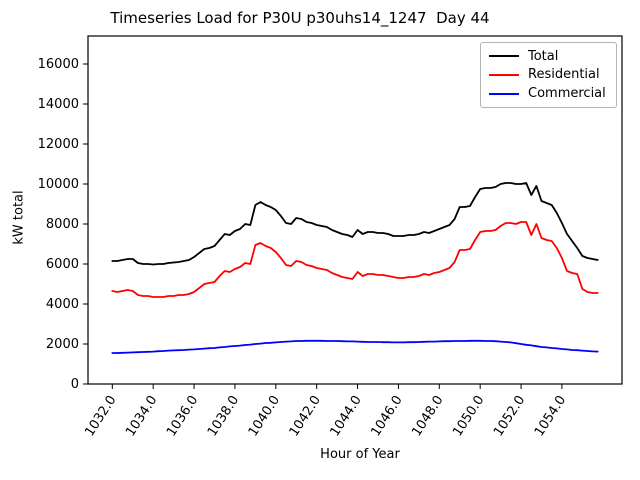 The height and width of the screenshot is (480, 640). Describe the element at coordinates (62, 264) in the screenshot. I see `y-tick-label: 6000` at that location.